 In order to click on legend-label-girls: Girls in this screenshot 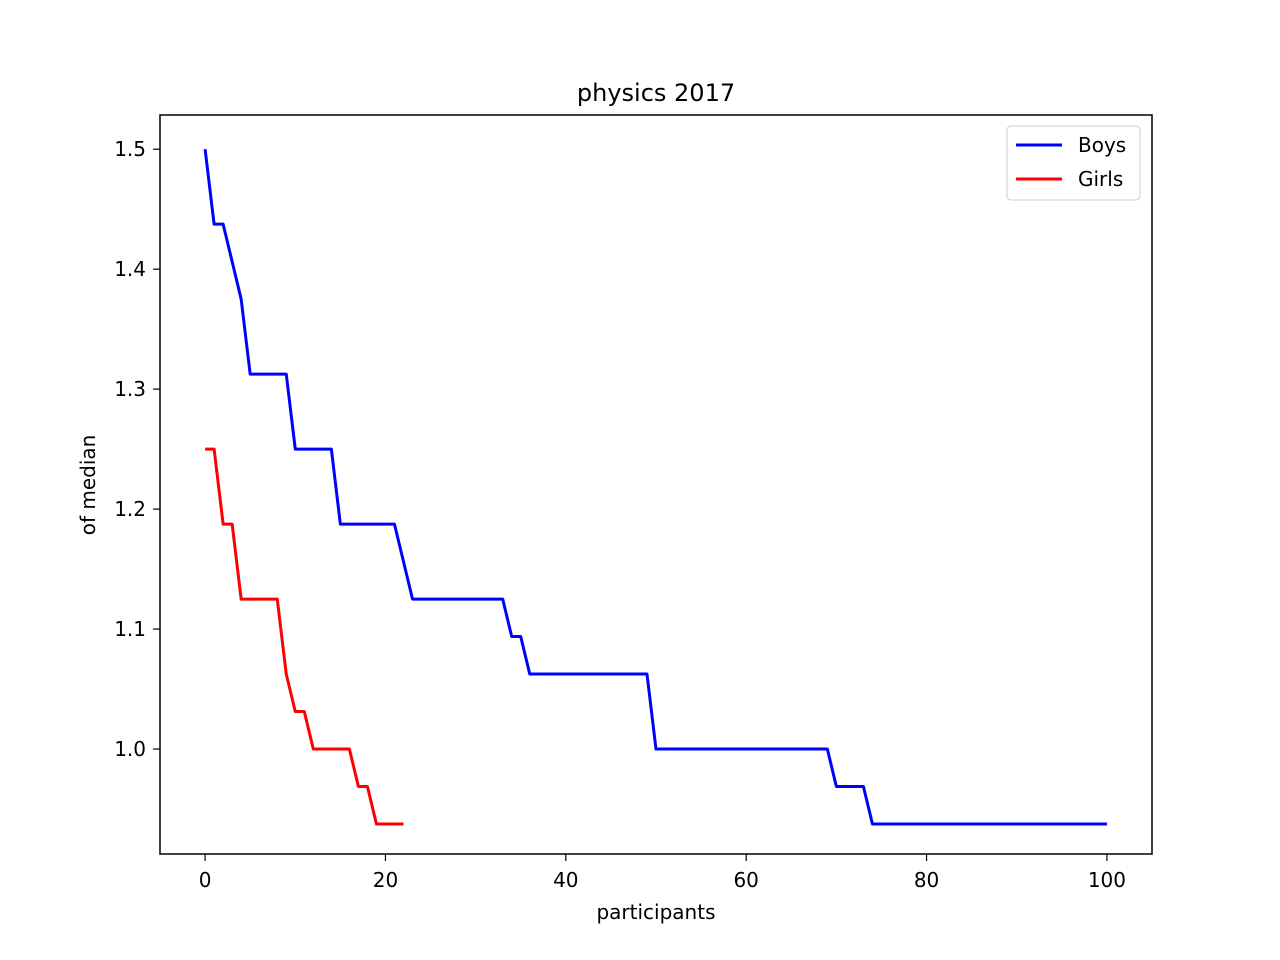, I will do `click(1100, 179)`.